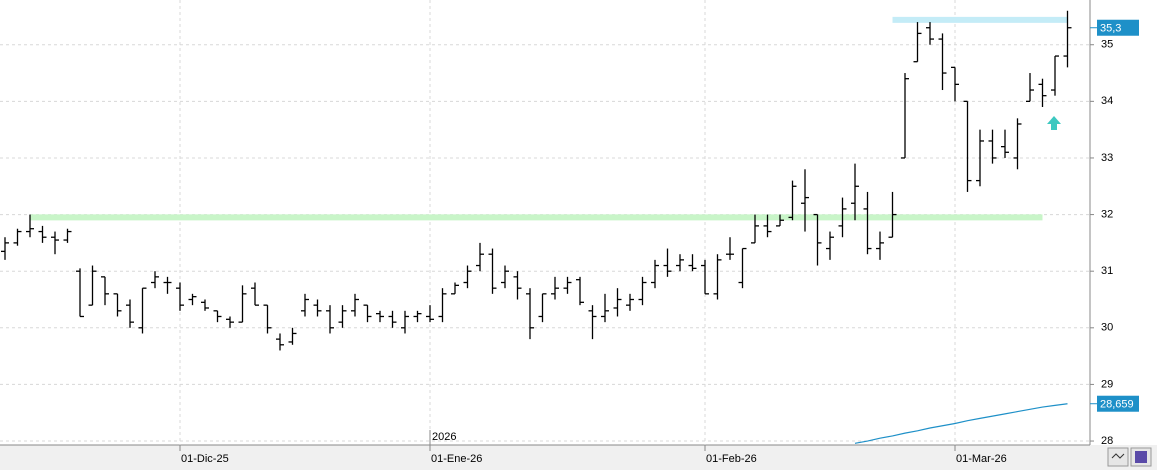 Image resolution: width=1157 pixels, height=470 pixels. I want to click on y-tick-label: 35, so click(1107, 45).